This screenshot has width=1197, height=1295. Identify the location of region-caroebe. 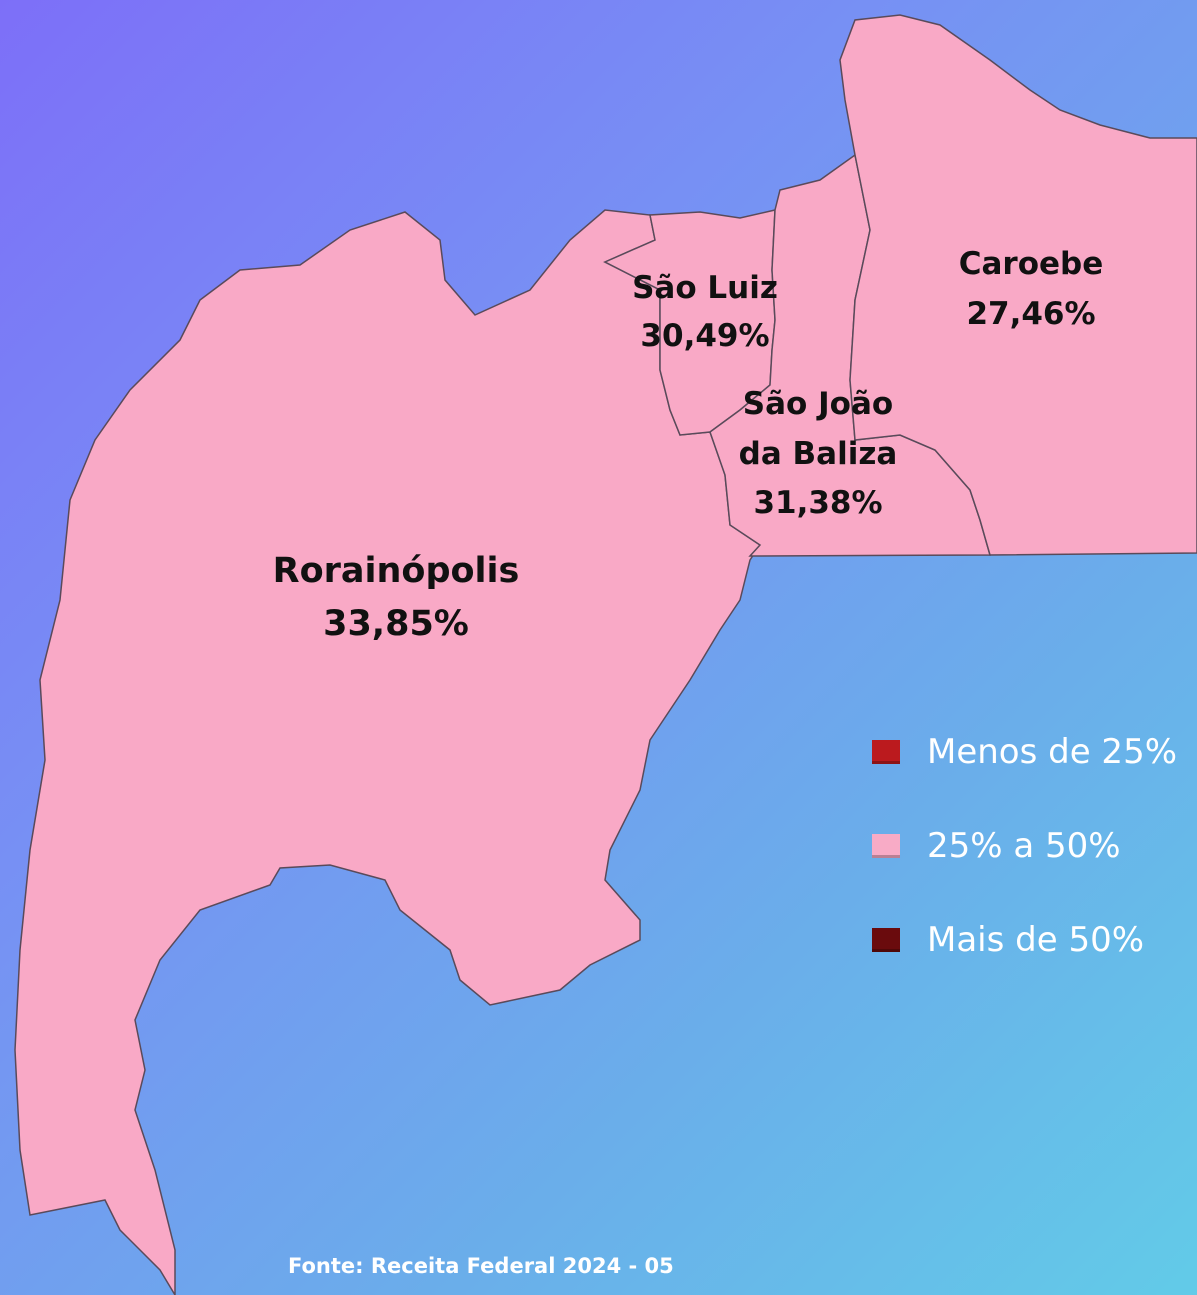
(1018, 285).